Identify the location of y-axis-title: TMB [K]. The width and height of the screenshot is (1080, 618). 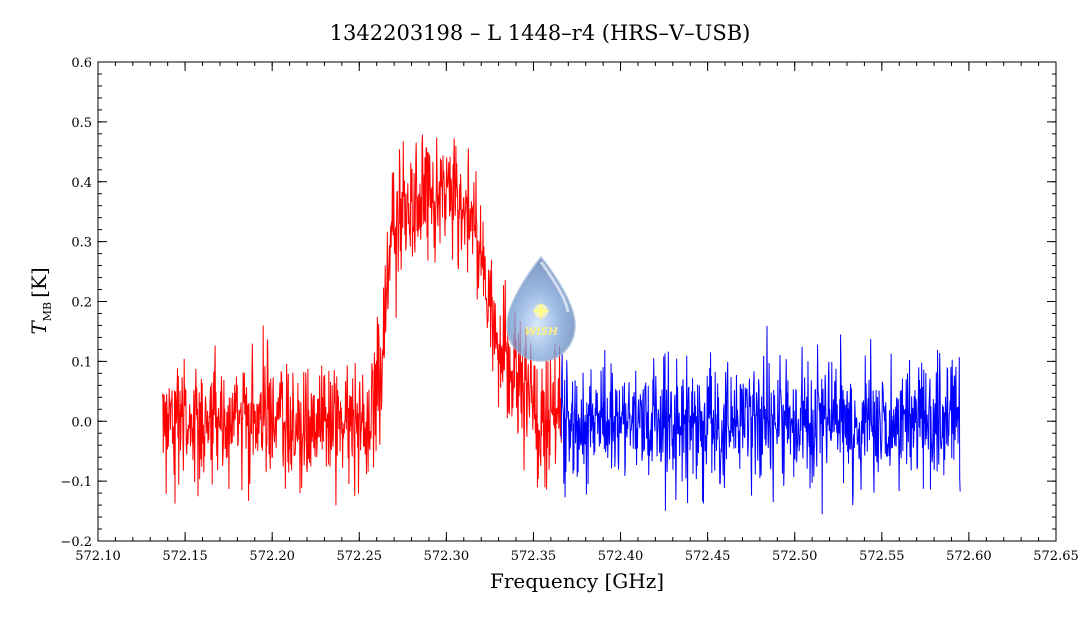
(40, 300).